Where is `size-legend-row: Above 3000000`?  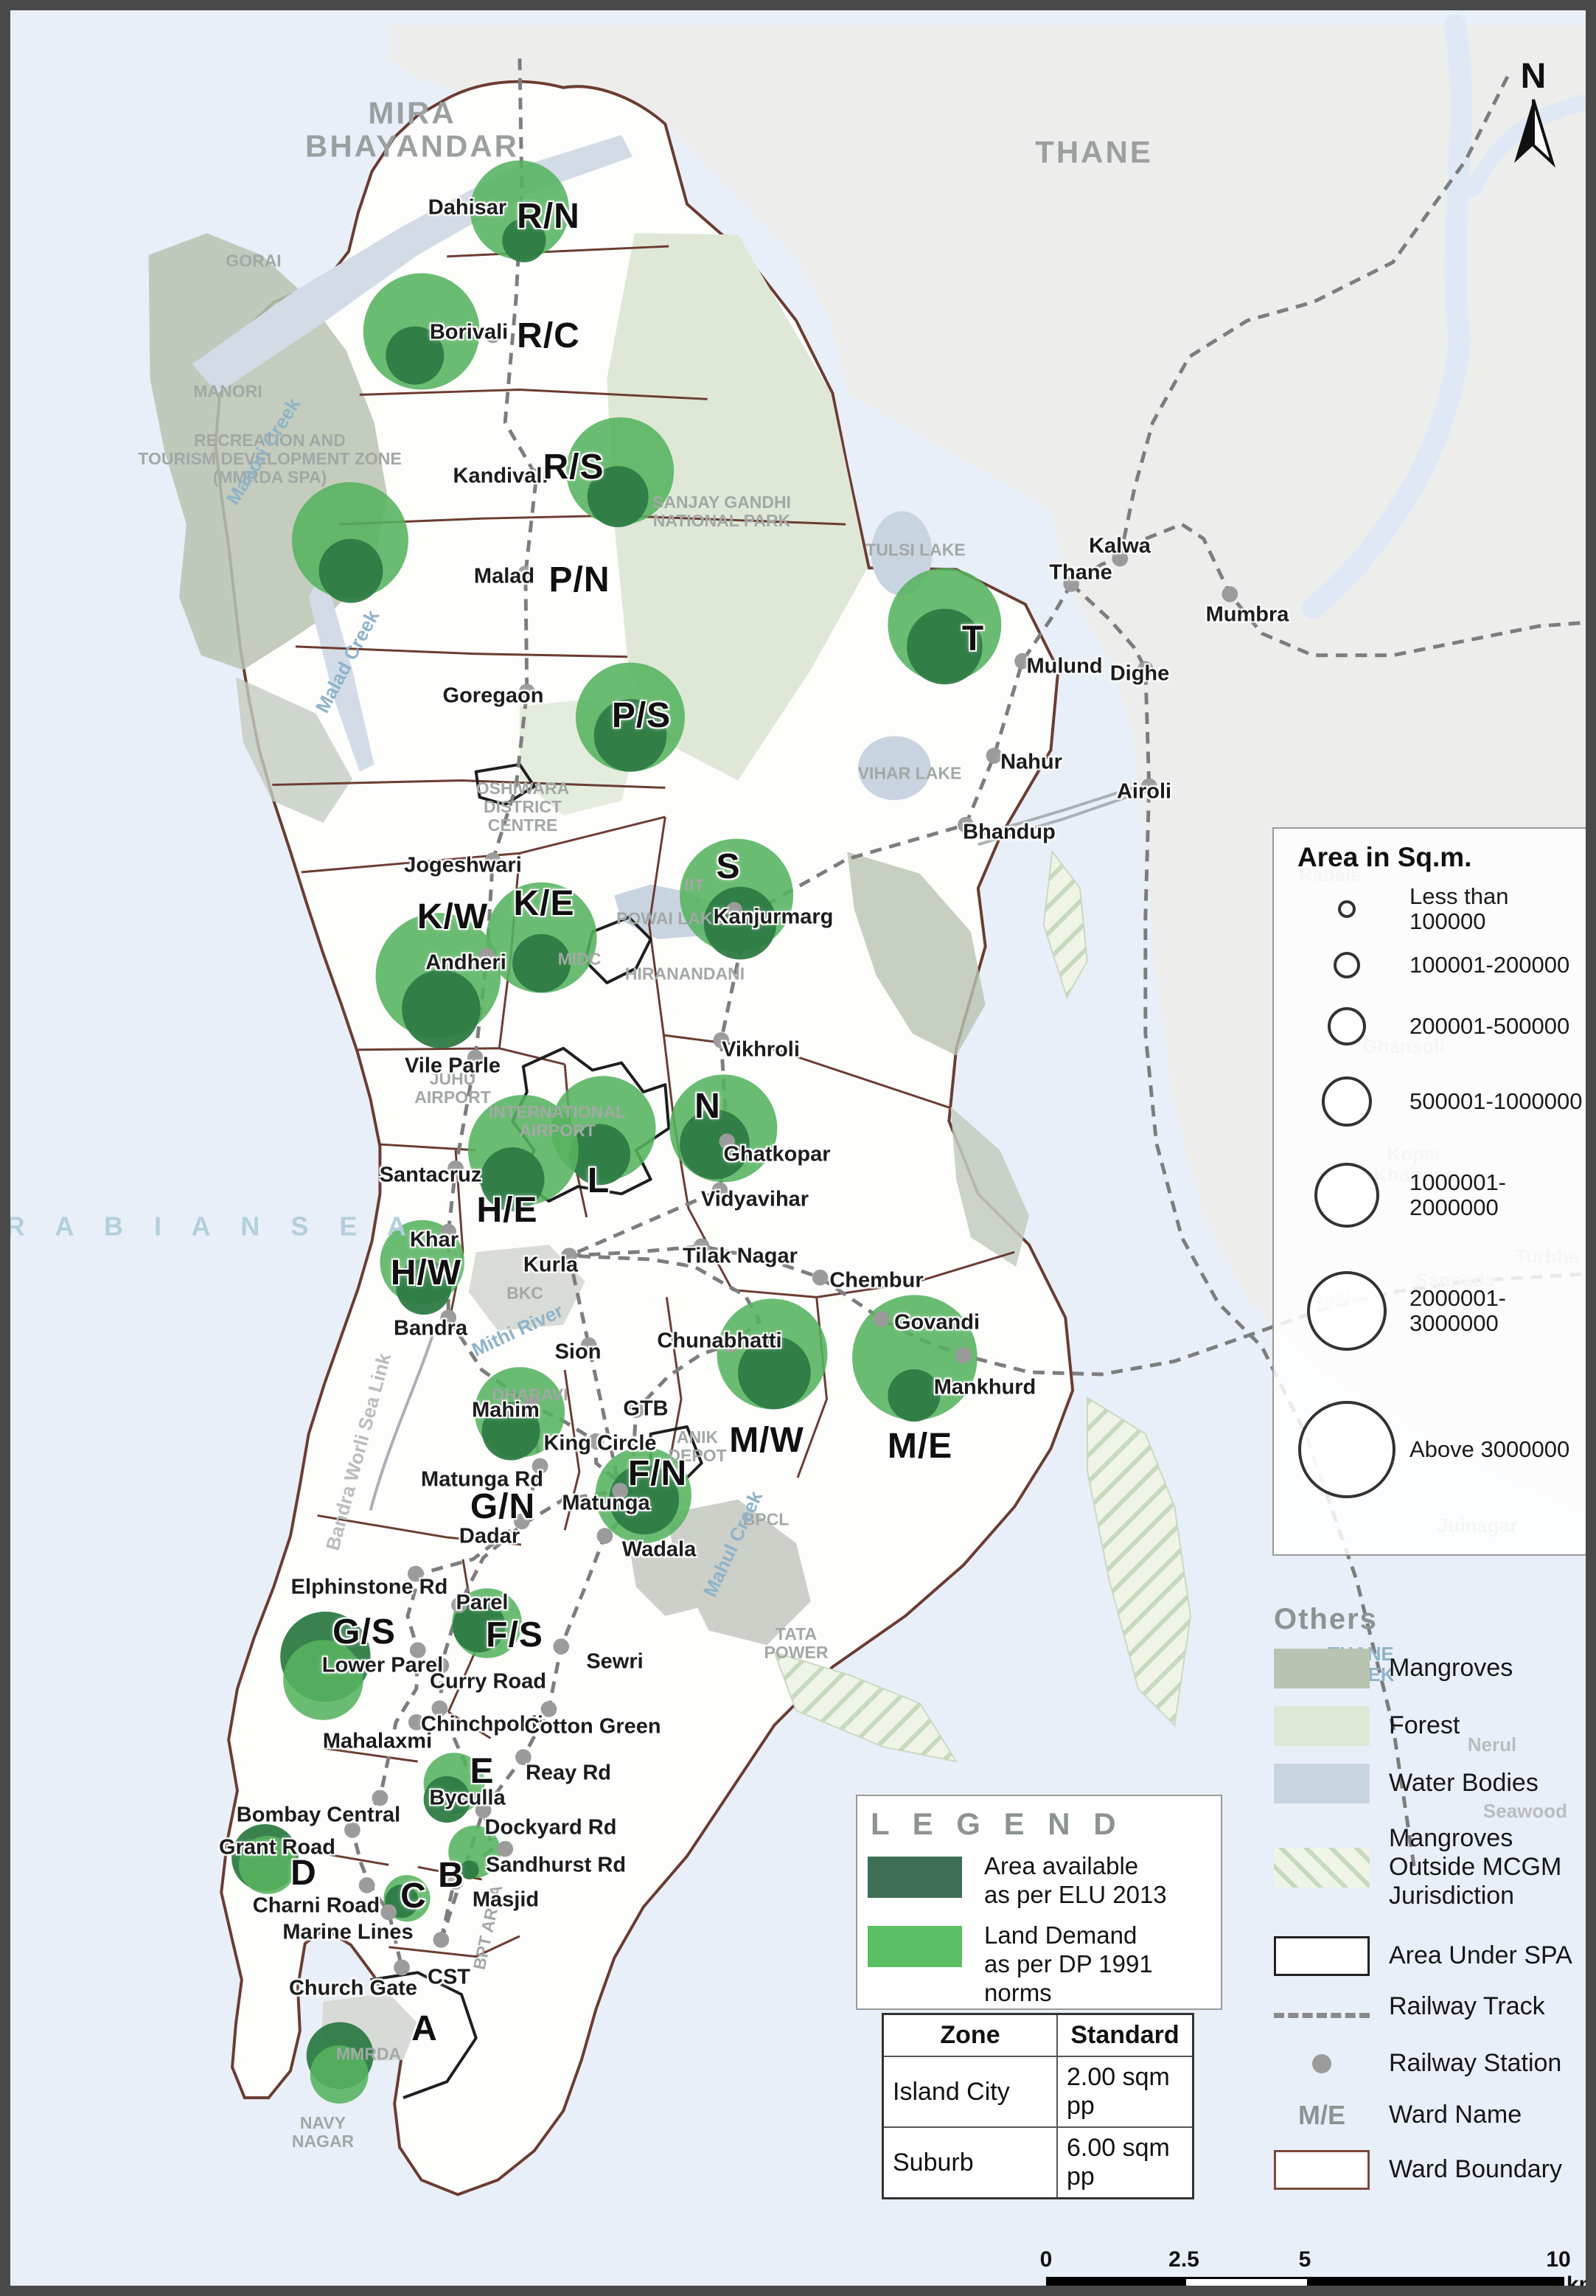 size-legend-row: Above 3000000 is located at coordinates (1435, 1449).